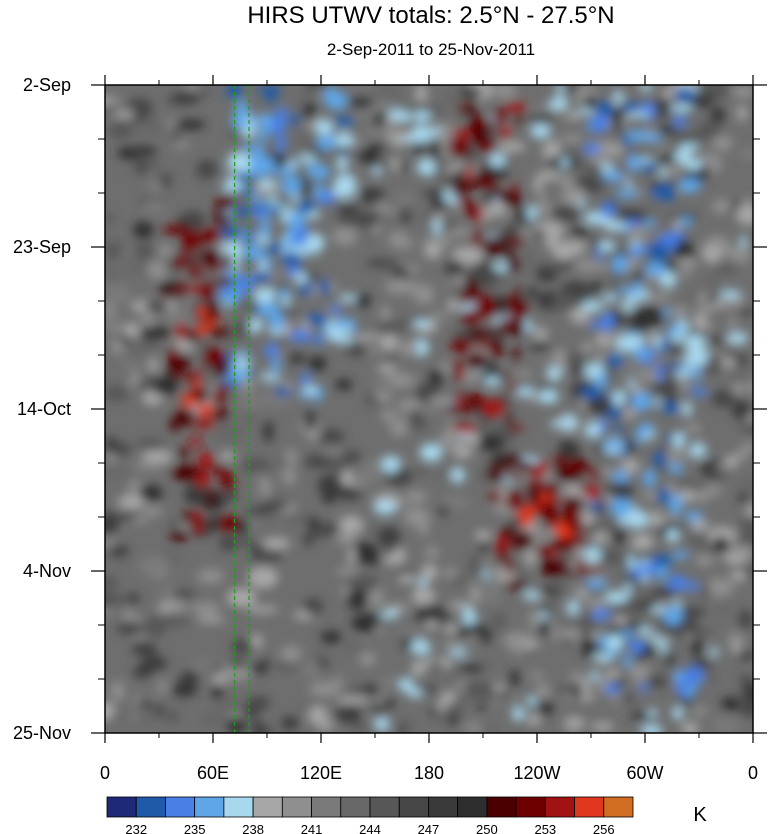 This screenshot has height=834, width=772. Describe the element at coordinates (44, 409) in the screenshot. I see `y-tick-label: 14-Oct` at that location.